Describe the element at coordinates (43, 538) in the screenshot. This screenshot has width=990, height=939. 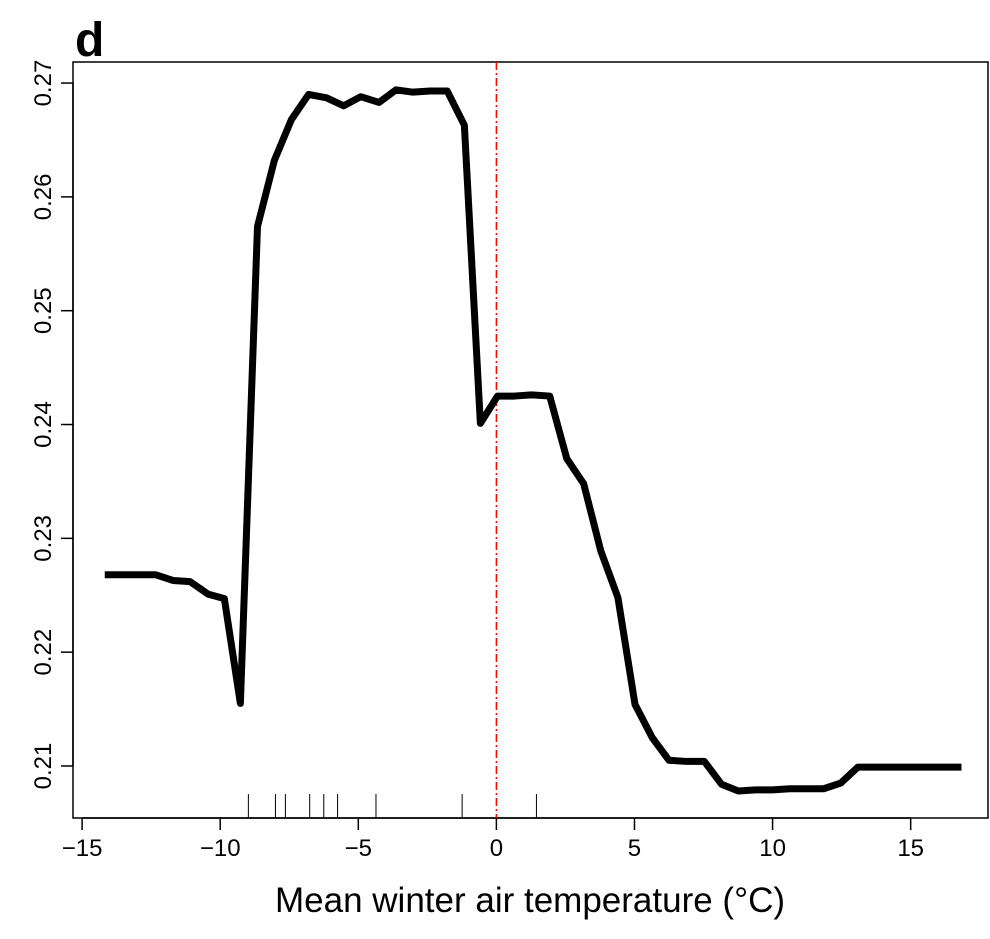
I see `y-tick-label: 0.23` at that location.